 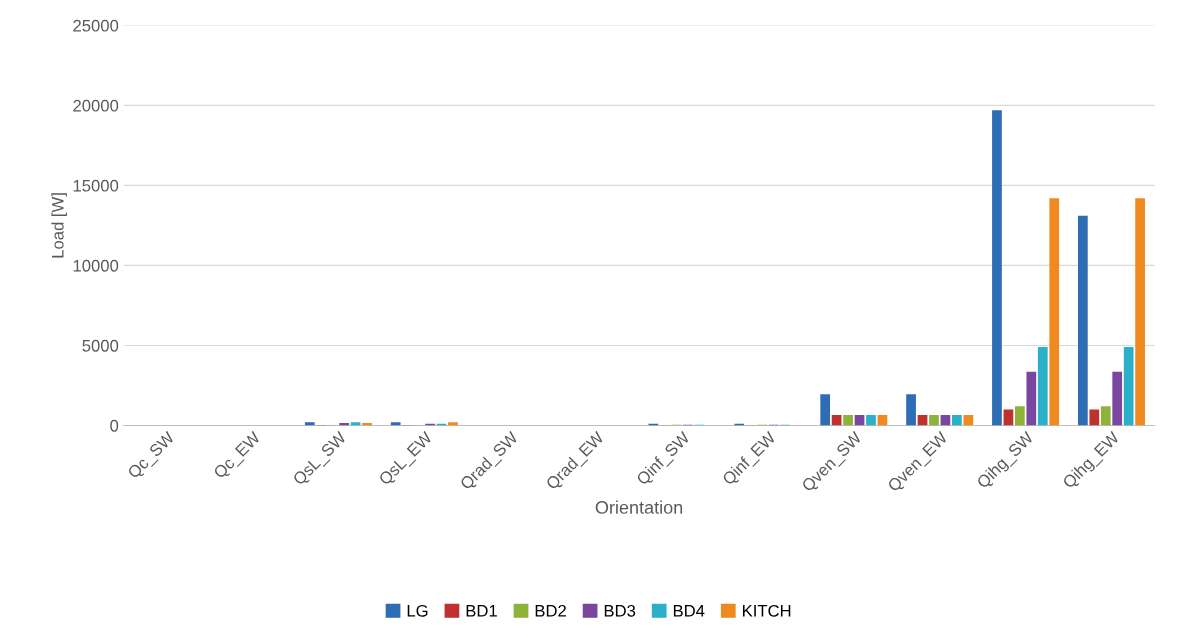 What do you see at coordinates (96, 265) in the screenshot?
I see `y-tick-label: 10000` at bounding box center [96, 265].